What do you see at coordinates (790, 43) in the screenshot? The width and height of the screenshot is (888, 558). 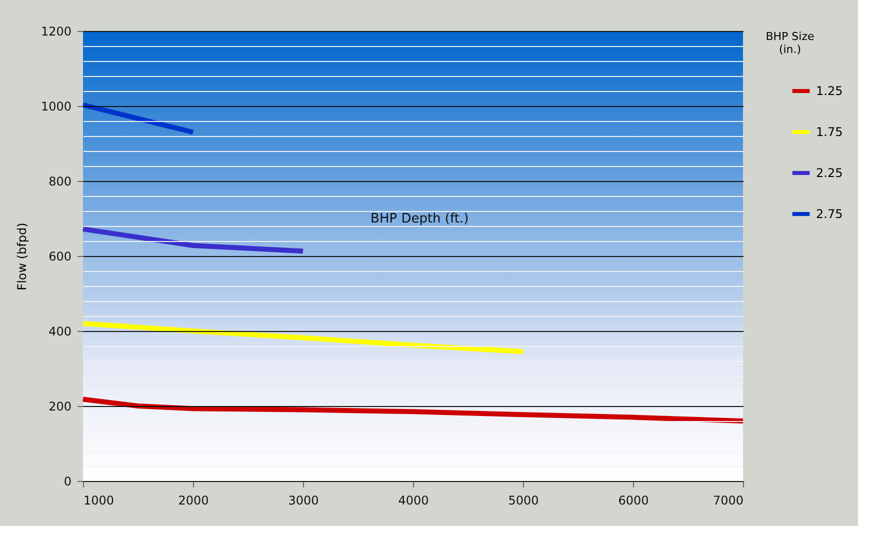 I see `legend-title: BHP Size (in.)` at bounding box center [790, 43].